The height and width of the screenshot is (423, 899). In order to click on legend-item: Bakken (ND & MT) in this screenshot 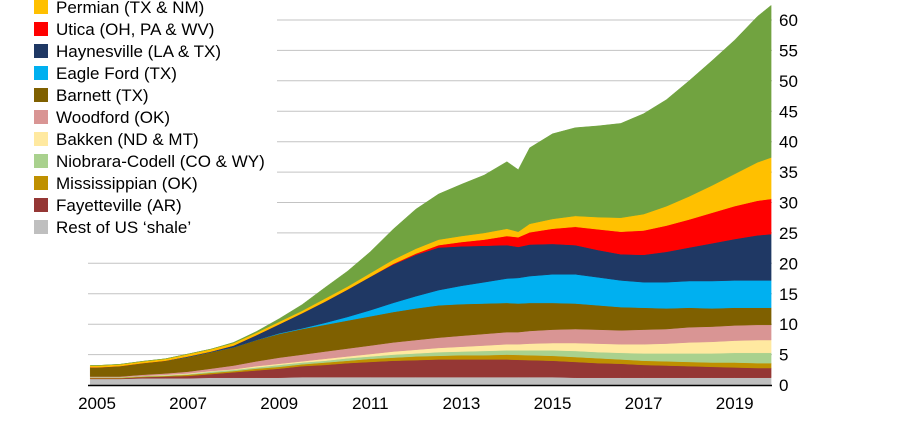, I will do `click(149, 139)`.